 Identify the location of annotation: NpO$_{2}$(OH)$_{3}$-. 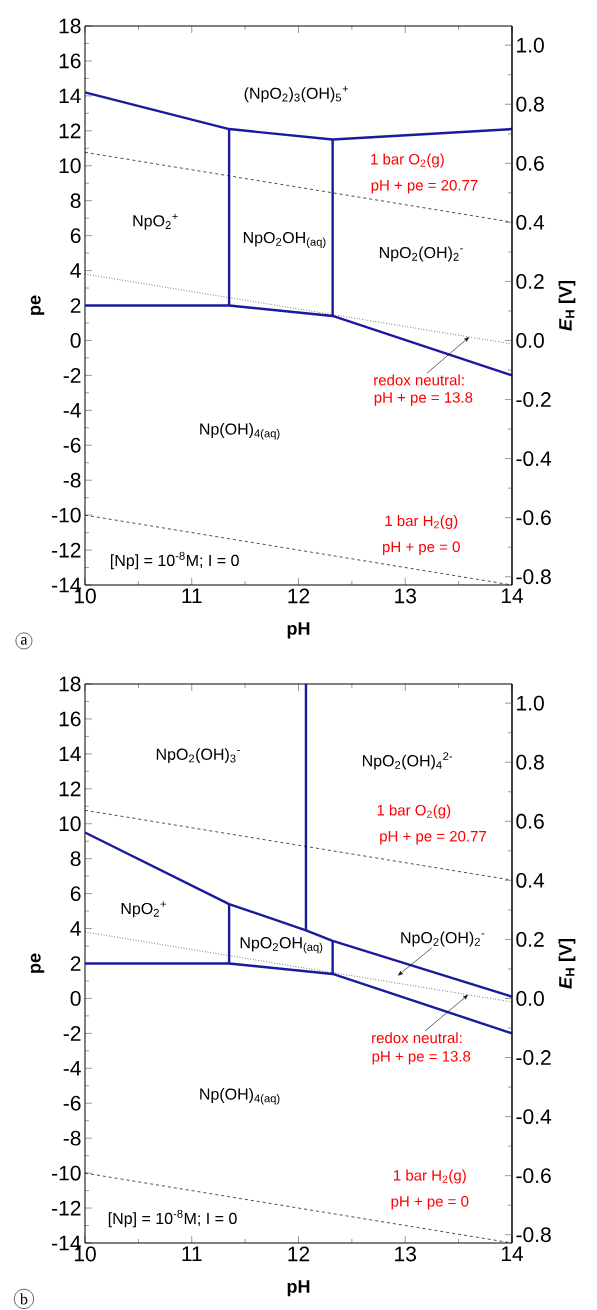
(198, 756).